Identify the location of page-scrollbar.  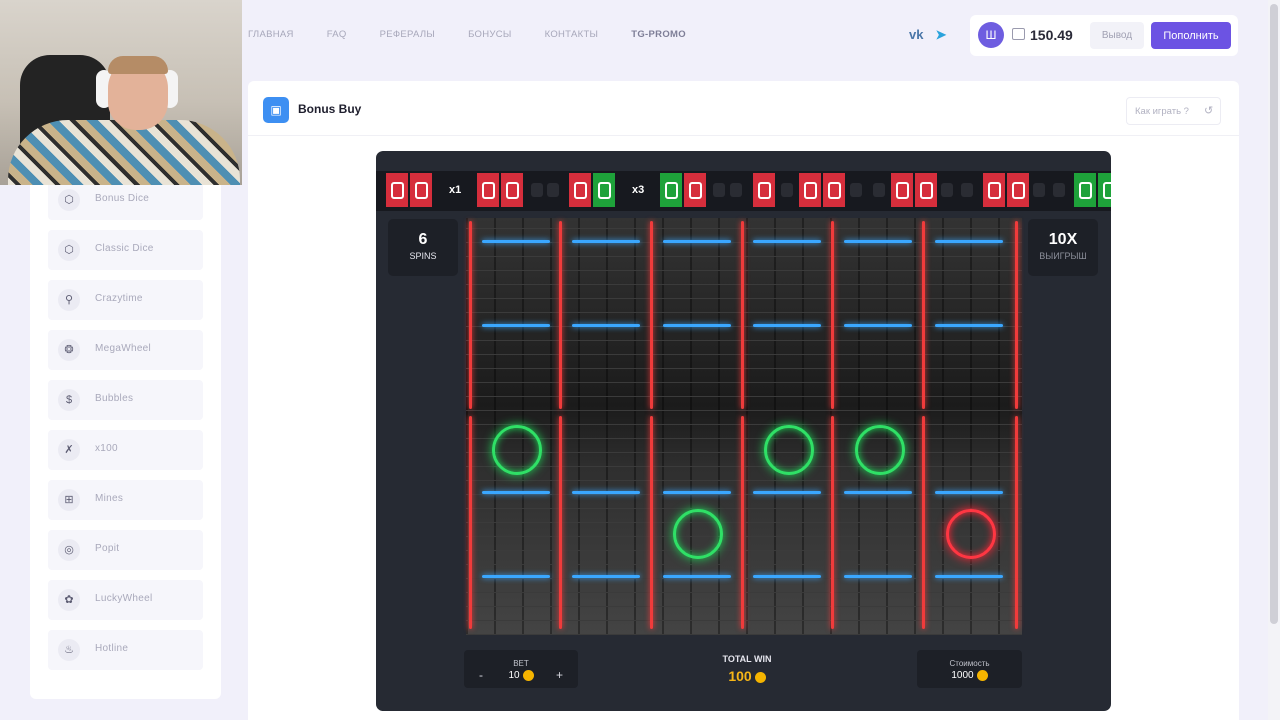
(1274, 360).